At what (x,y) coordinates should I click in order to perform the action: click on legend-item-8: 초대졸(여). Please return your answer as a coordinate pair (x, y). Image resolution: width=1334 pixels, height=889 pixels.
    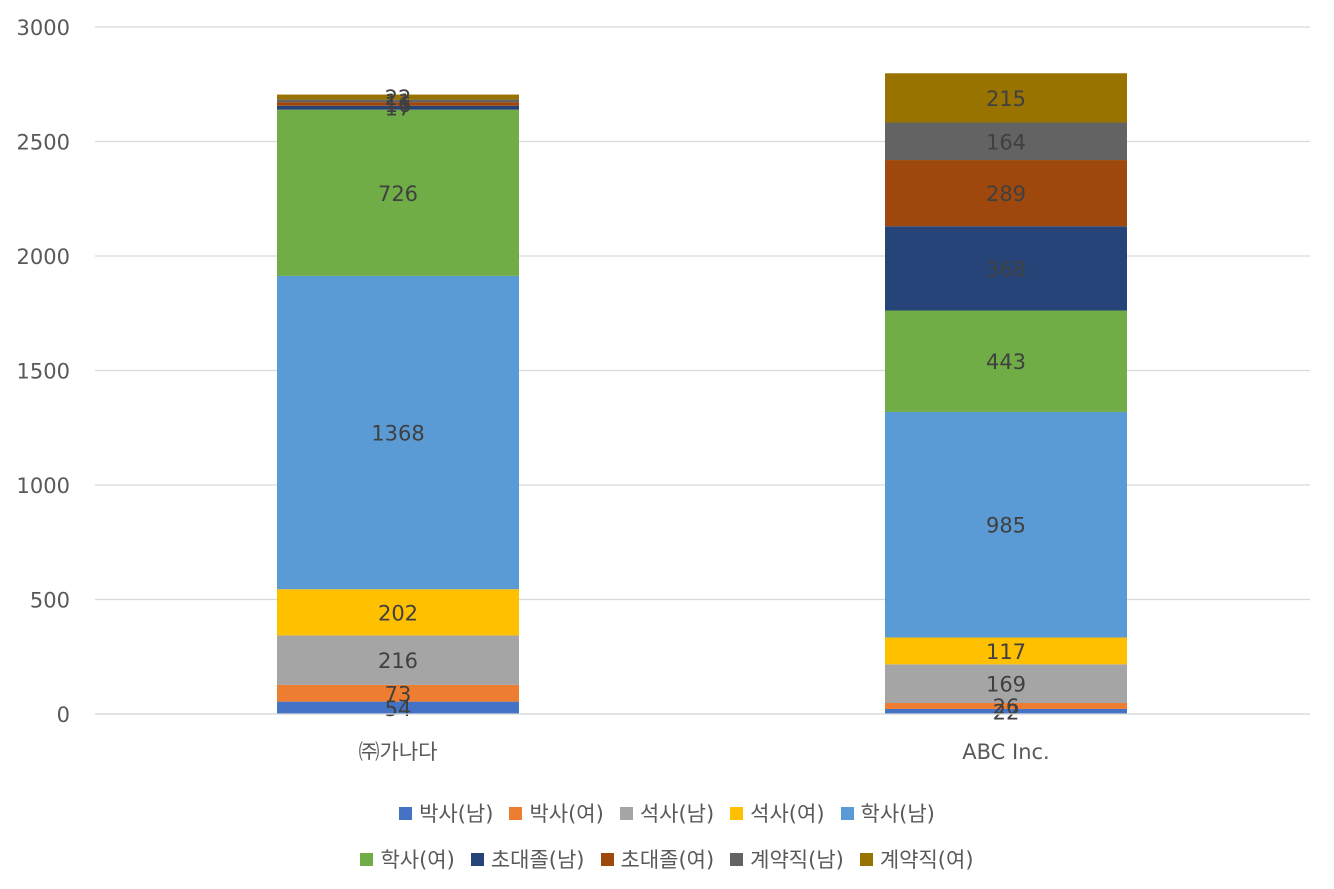
    Looking at the image, I should click on (657, 859).